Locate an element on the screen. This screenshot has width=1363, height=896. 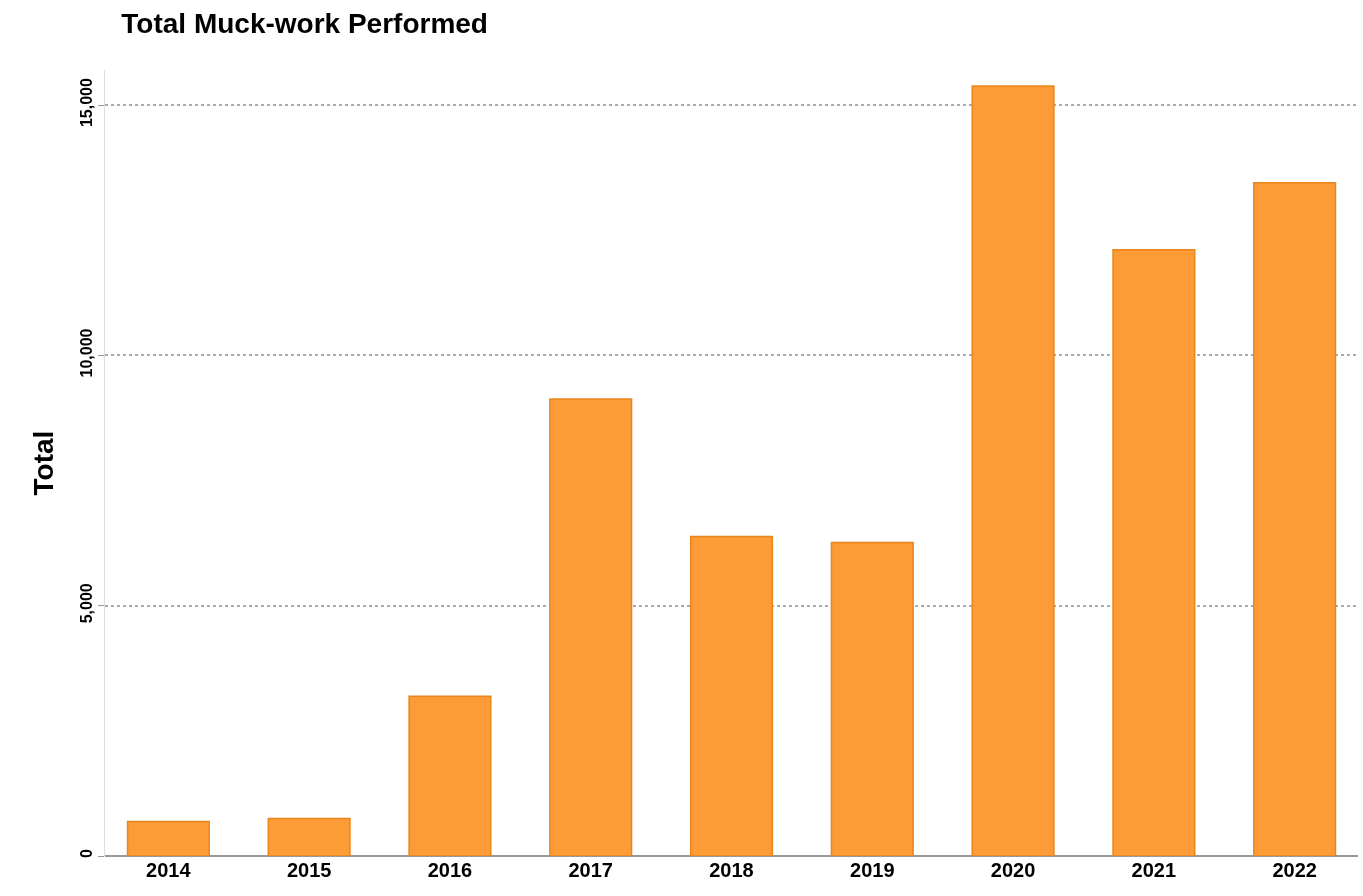
x-tick-label: 2017 is located at coordinates (590, 870).